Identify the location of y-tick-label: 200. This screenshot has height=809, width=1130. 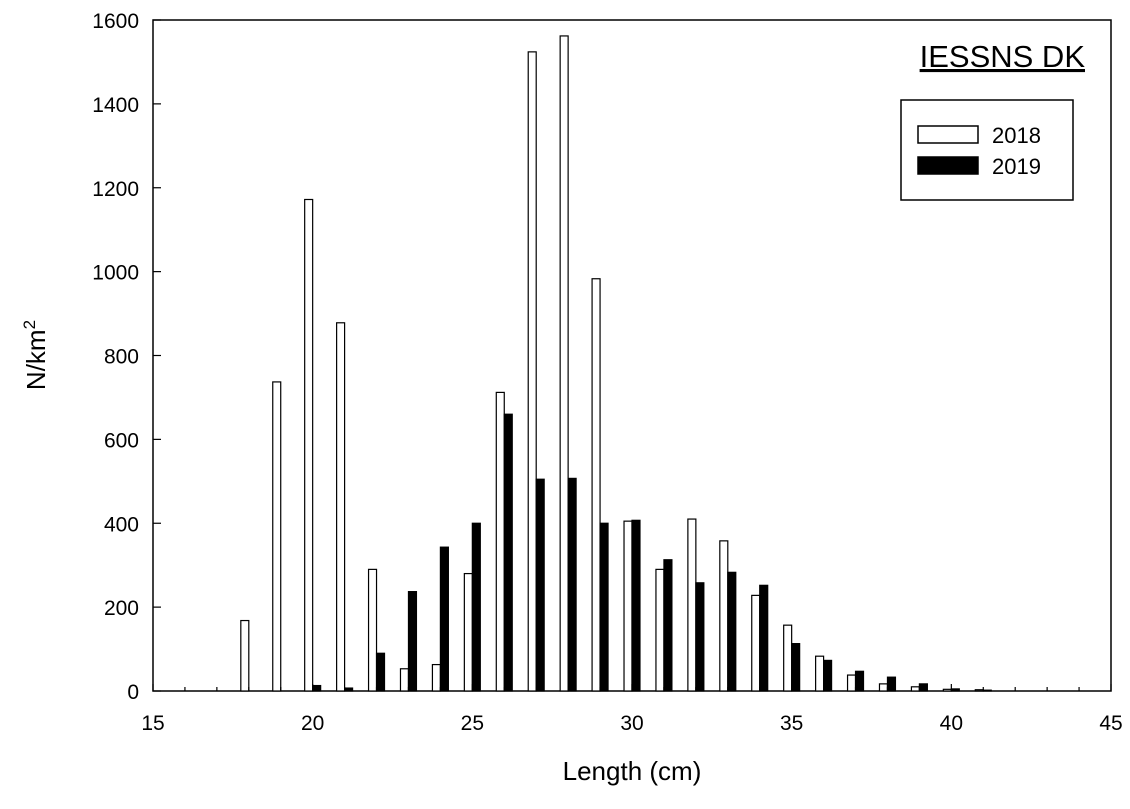
(121, 608).